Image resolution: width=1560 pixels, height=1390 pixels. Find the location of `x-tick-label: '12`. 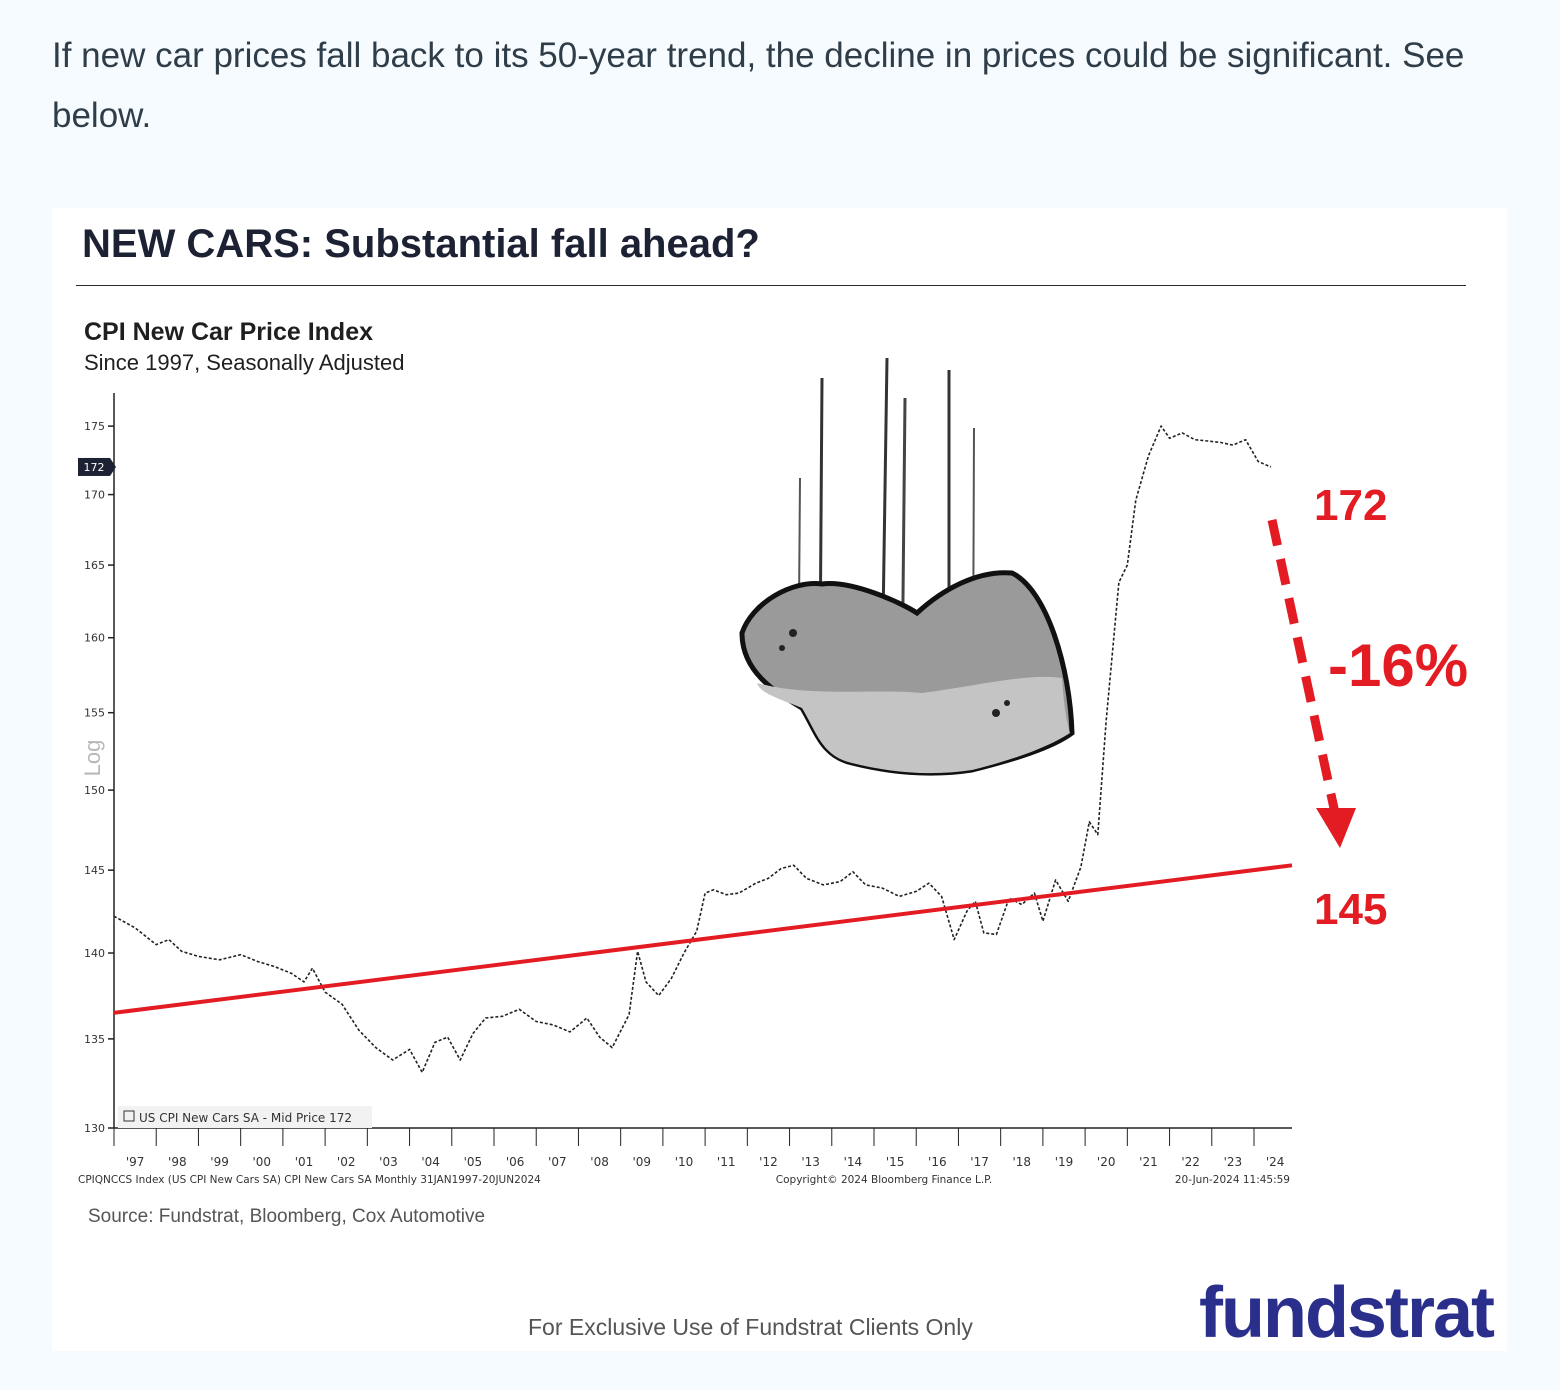

x-tick-label: '12 is located at coordinates (768, 1162).